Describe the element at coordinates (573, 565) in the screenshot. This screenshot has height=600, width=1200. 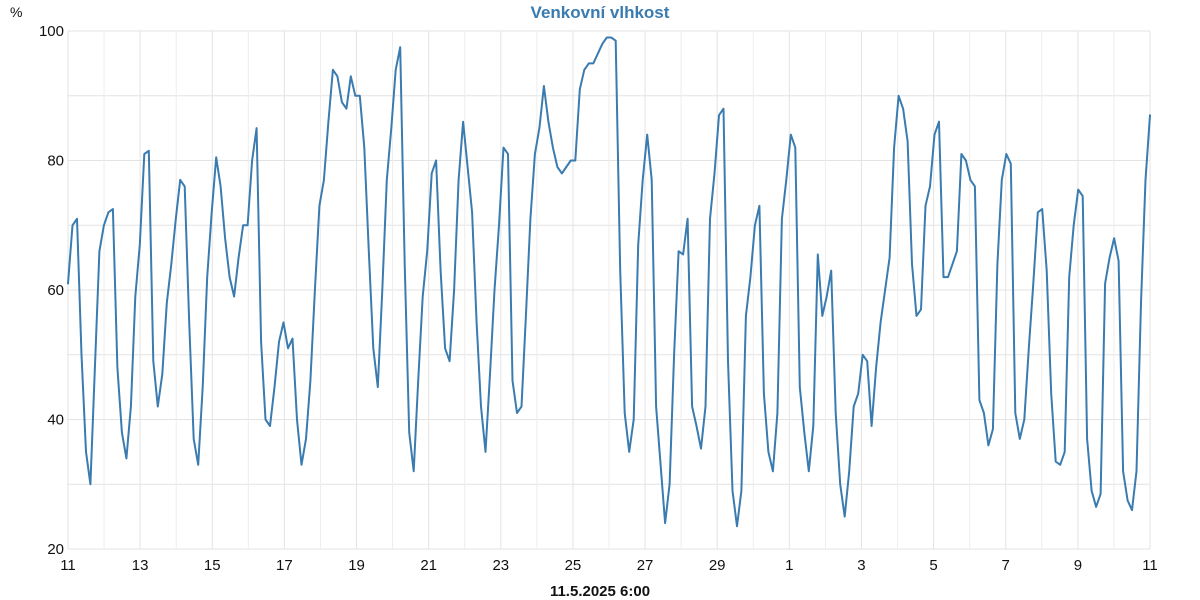
I see `x-tick-label: 25` at that location.